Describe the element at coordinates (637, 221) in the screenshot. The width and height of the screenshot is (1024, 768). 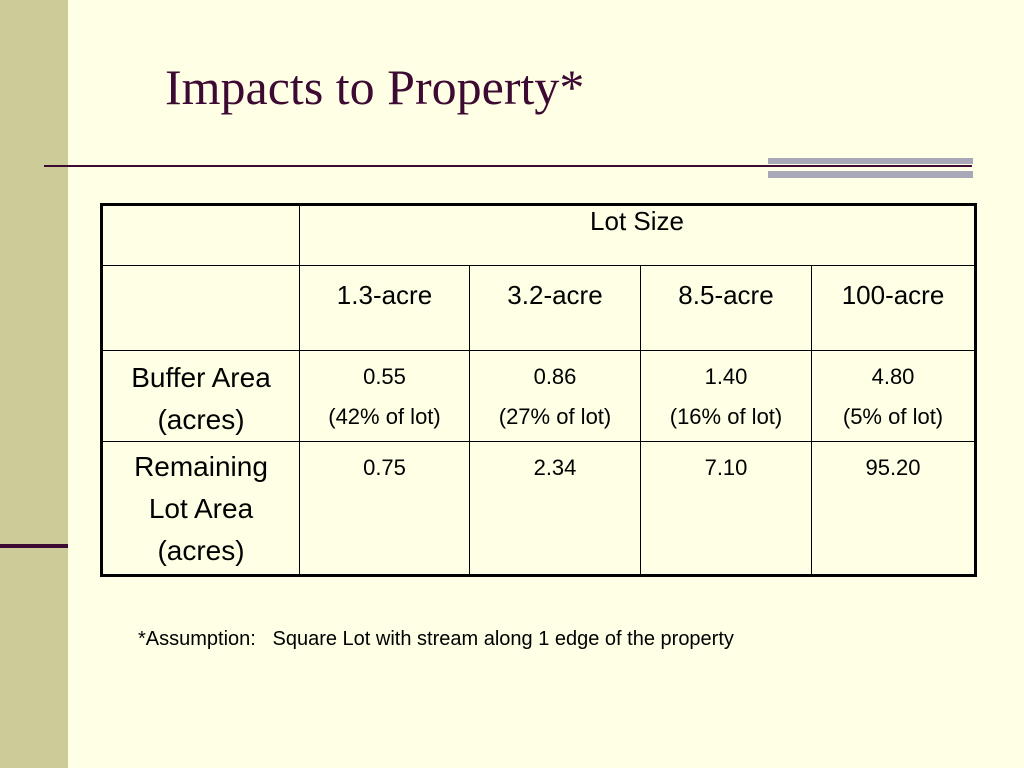
I see `lot-size-header: Lot Size` at that location.